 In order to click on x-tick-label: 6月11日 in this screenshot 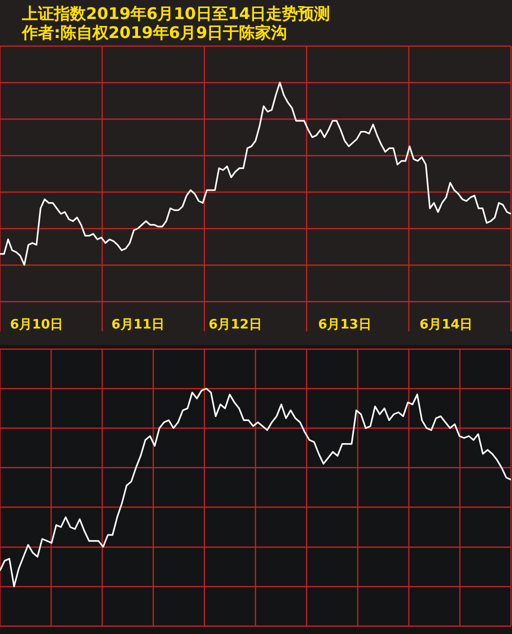, I will do `click(137, 325)`.